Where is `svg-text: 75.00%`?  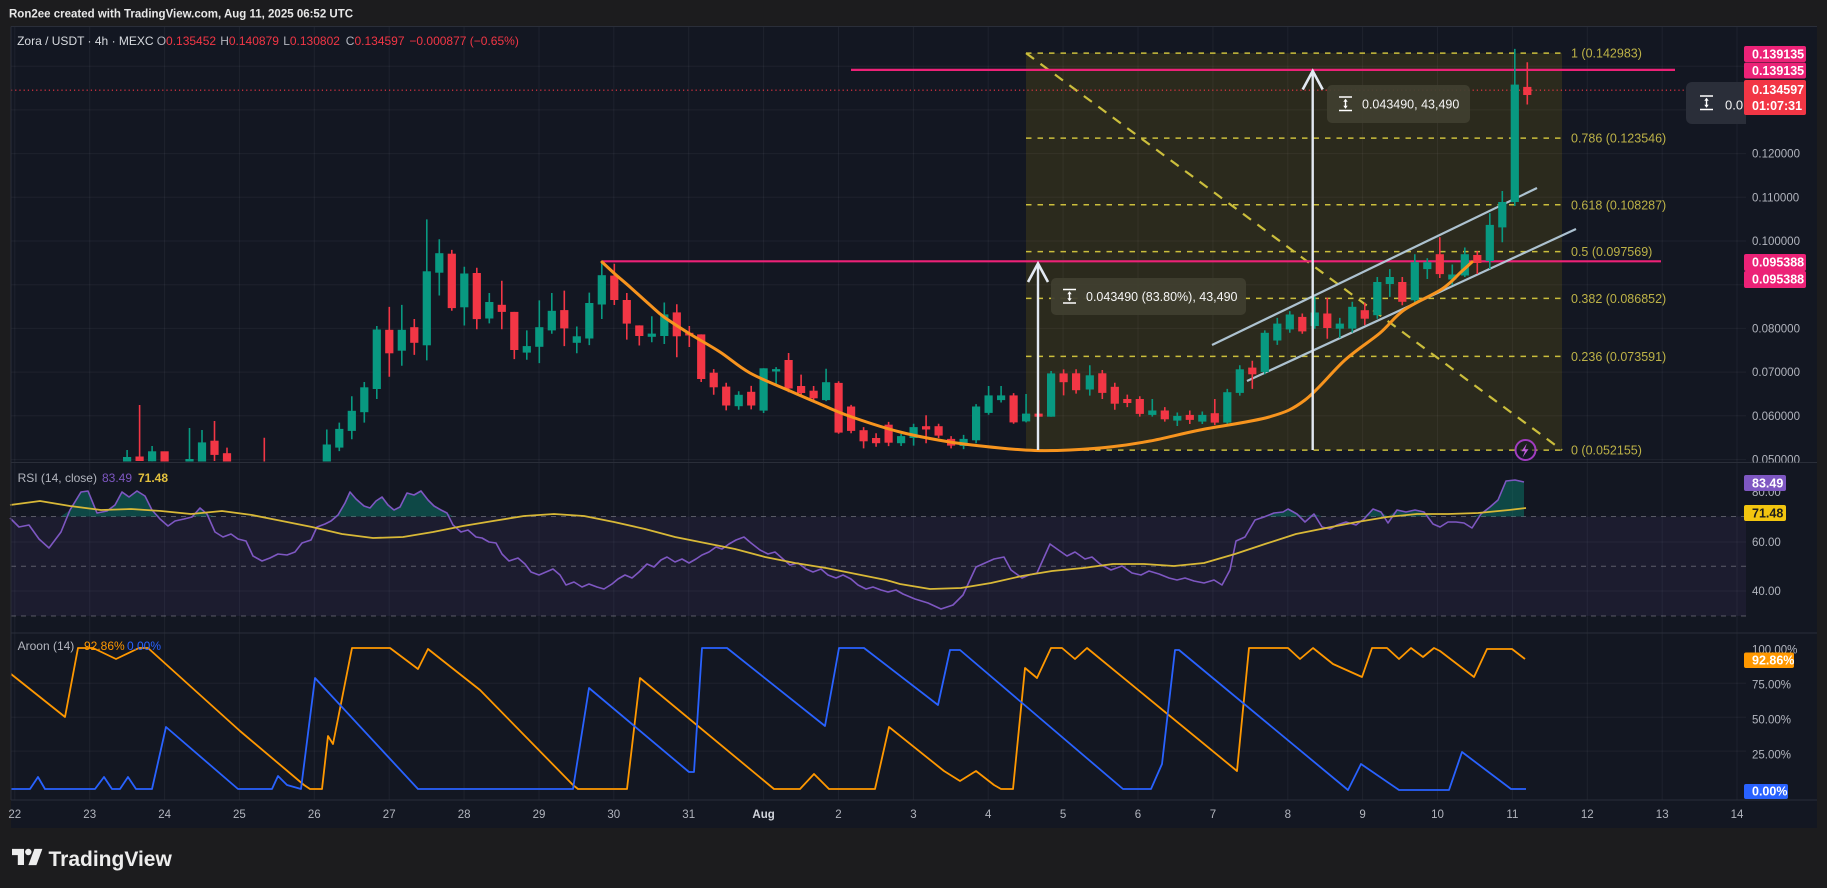 svg-text: 75.00% is located at coordinates (1771, 685).